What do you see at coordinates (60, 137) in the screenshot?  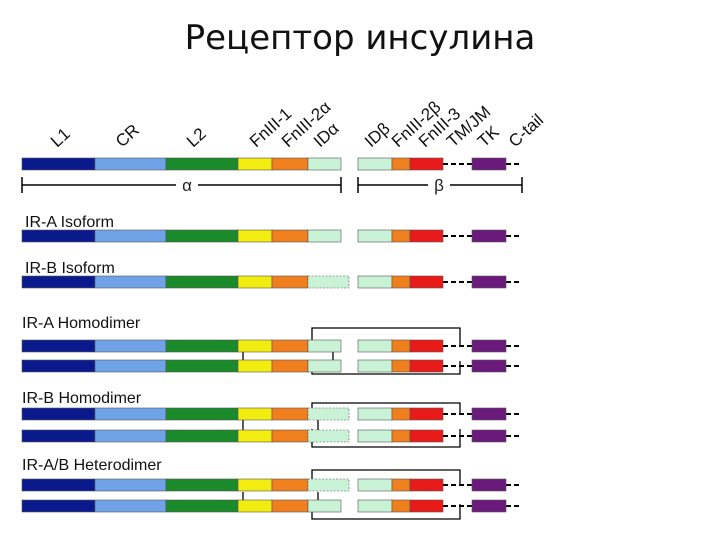 I see `domain-label-l1: L1` at bounding box center [60, 137].